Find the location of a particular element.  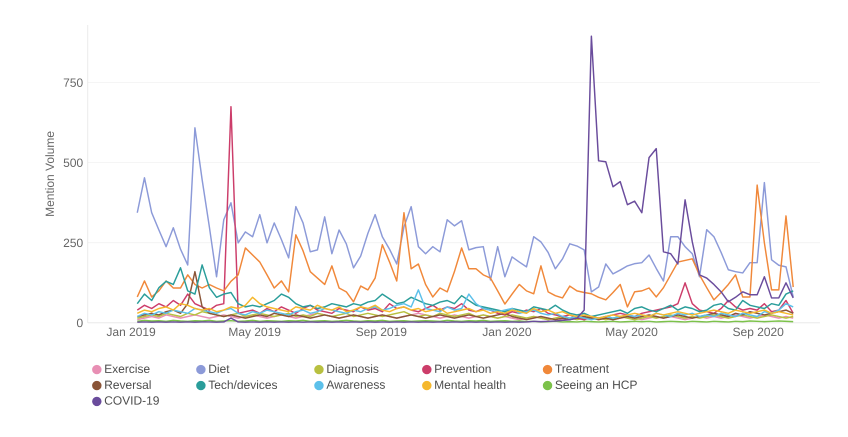

y-tick-label: 250 is located at coordinates (73, 243).